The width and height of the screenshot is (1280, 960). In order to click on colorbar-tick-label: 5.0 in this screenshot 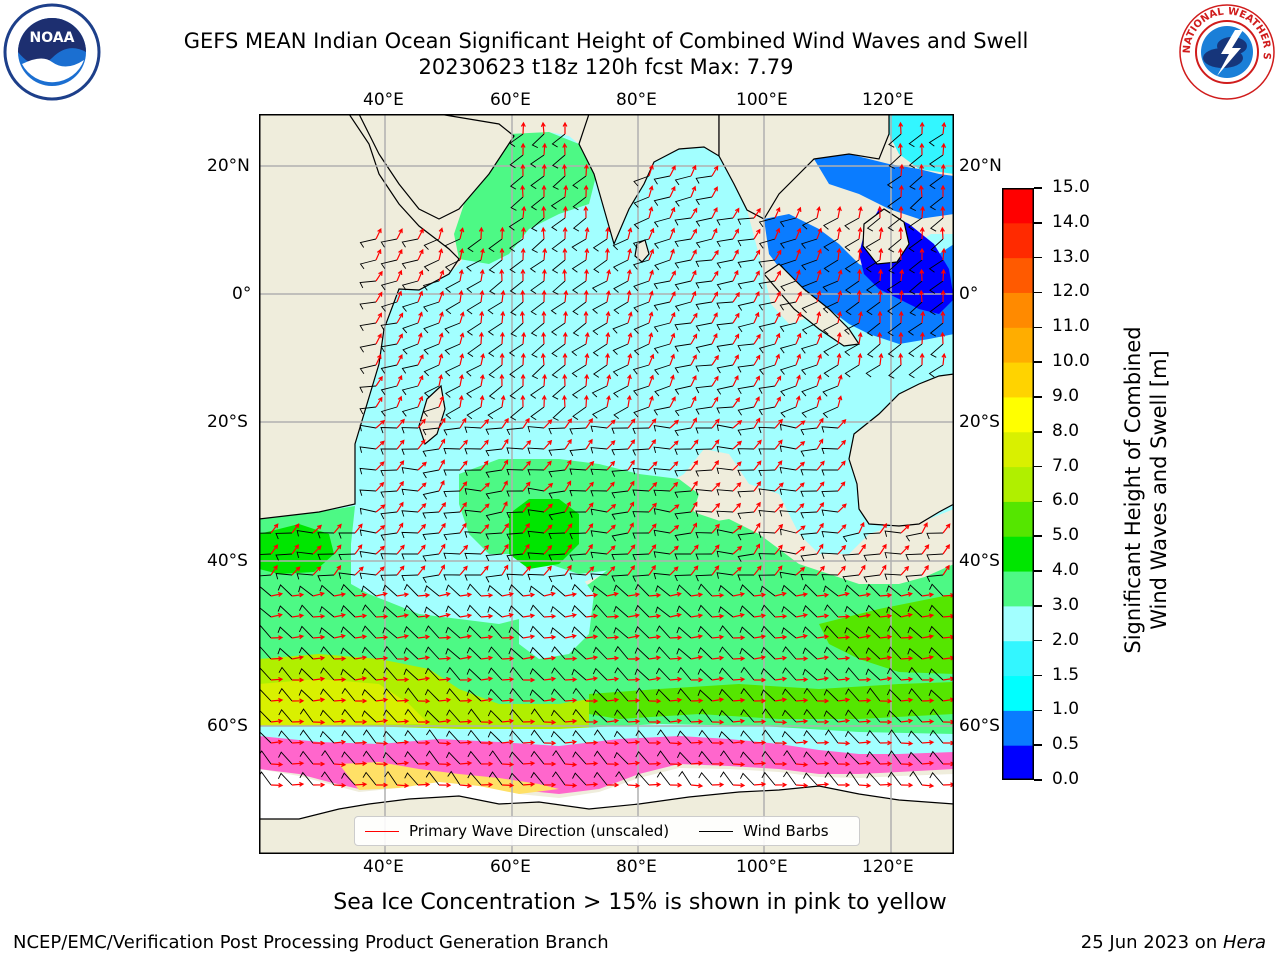, I will do `click(1066, 535)`.